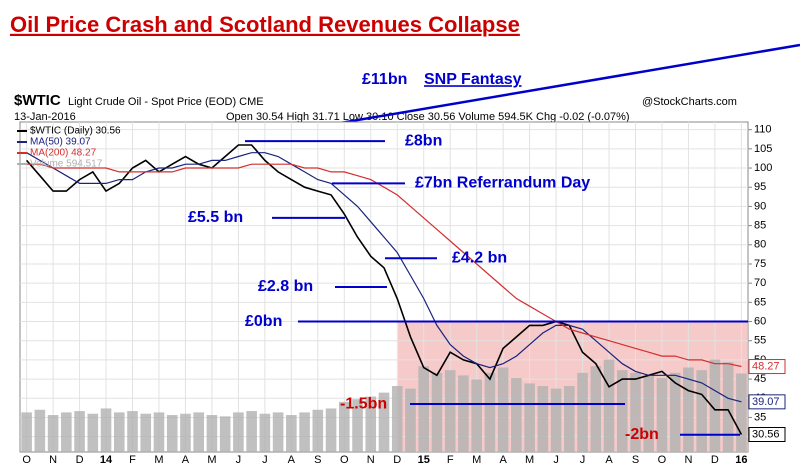 The image size is (800, 472). What do you see at coordinates (166, 102) in the screenshot?
I see `description: Light Crude Oil - Spot Price (EOD) CME` at bounding box center [166, 102].